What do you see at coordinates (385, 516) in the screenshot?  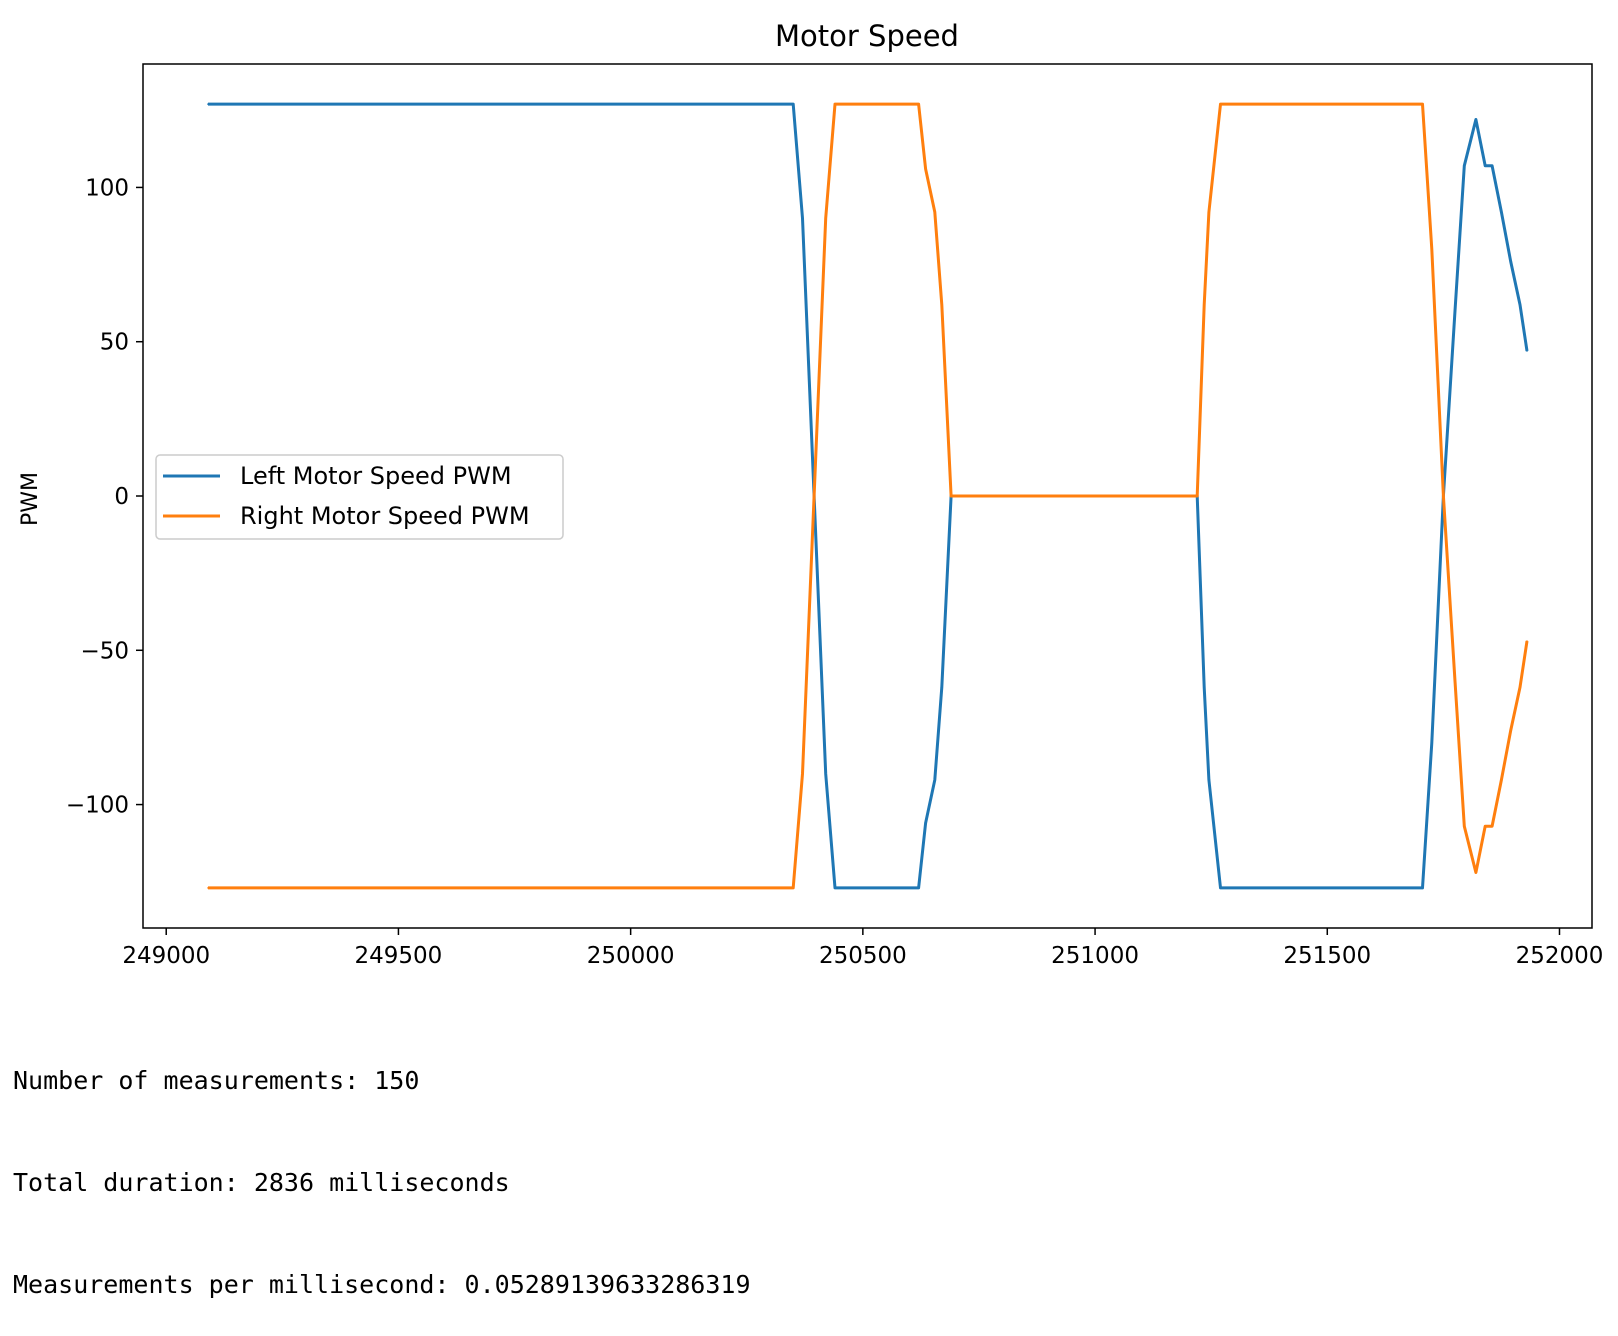 I see `legend-label-right: Right Motor Speed PWM` at bounding box center [385, 516].